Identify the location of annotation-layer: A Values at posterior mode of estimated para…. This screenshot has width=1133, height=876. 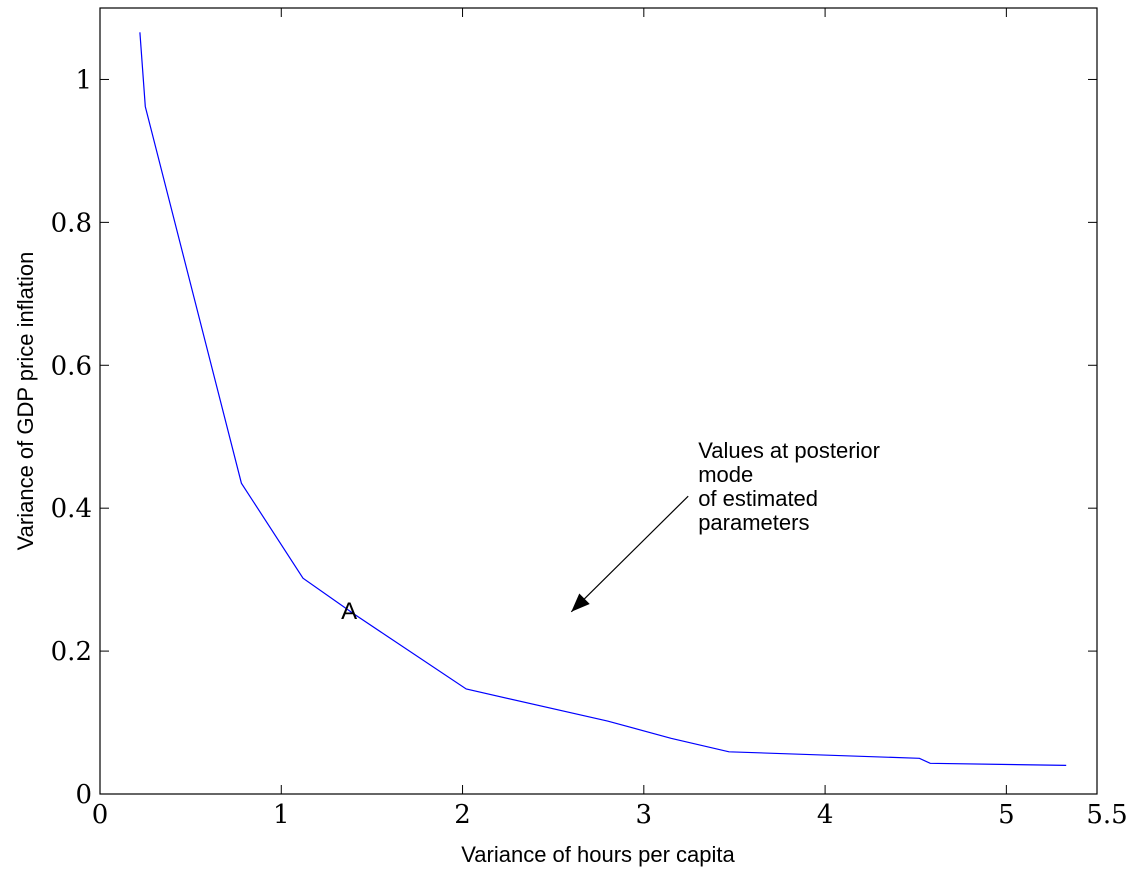
(610, 531).